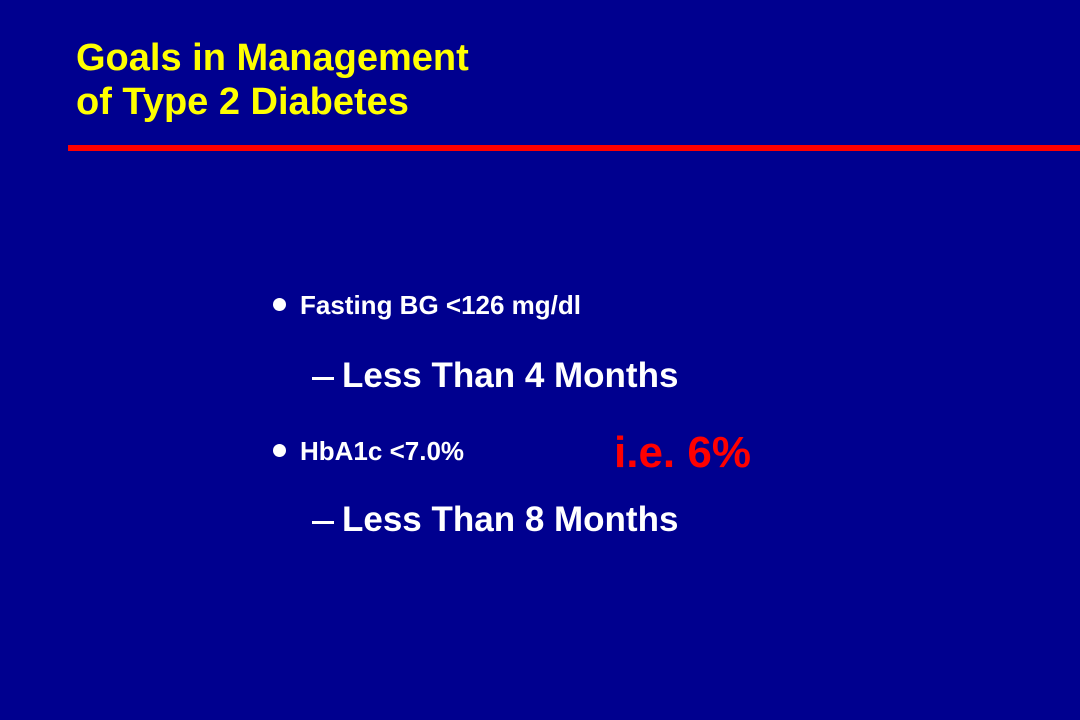 Image resolution: width=1080 pixels, height=720 pixels. Describe the element at coordinates (272, 80) in the screenshot. I see `slide-title: Goals in Management of Type 2 Diabetes` at that location.